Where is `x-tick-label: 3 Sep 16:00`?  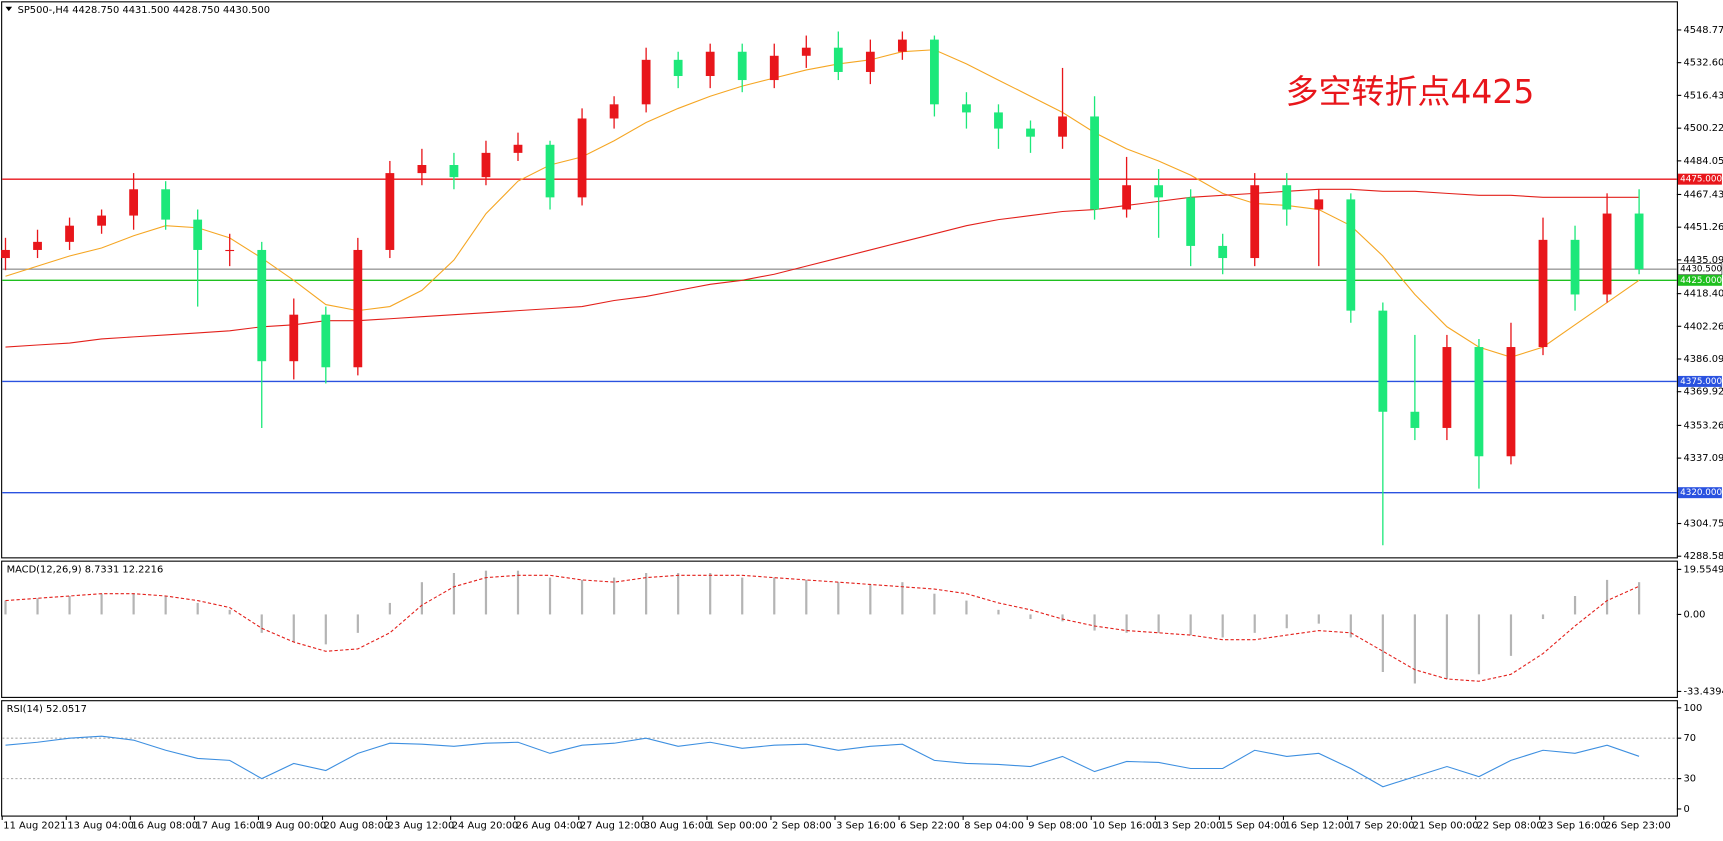
x-tick-label: 3 Sep 16:00 is located at coordinates (866, 825).